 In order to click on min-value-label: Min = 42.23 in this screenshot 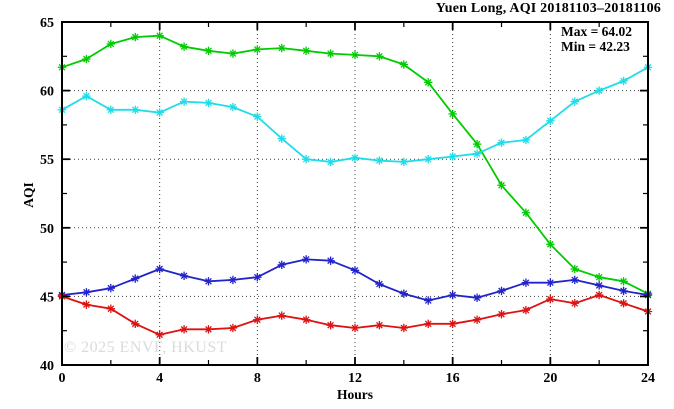, I will do `click(595, 46)`.